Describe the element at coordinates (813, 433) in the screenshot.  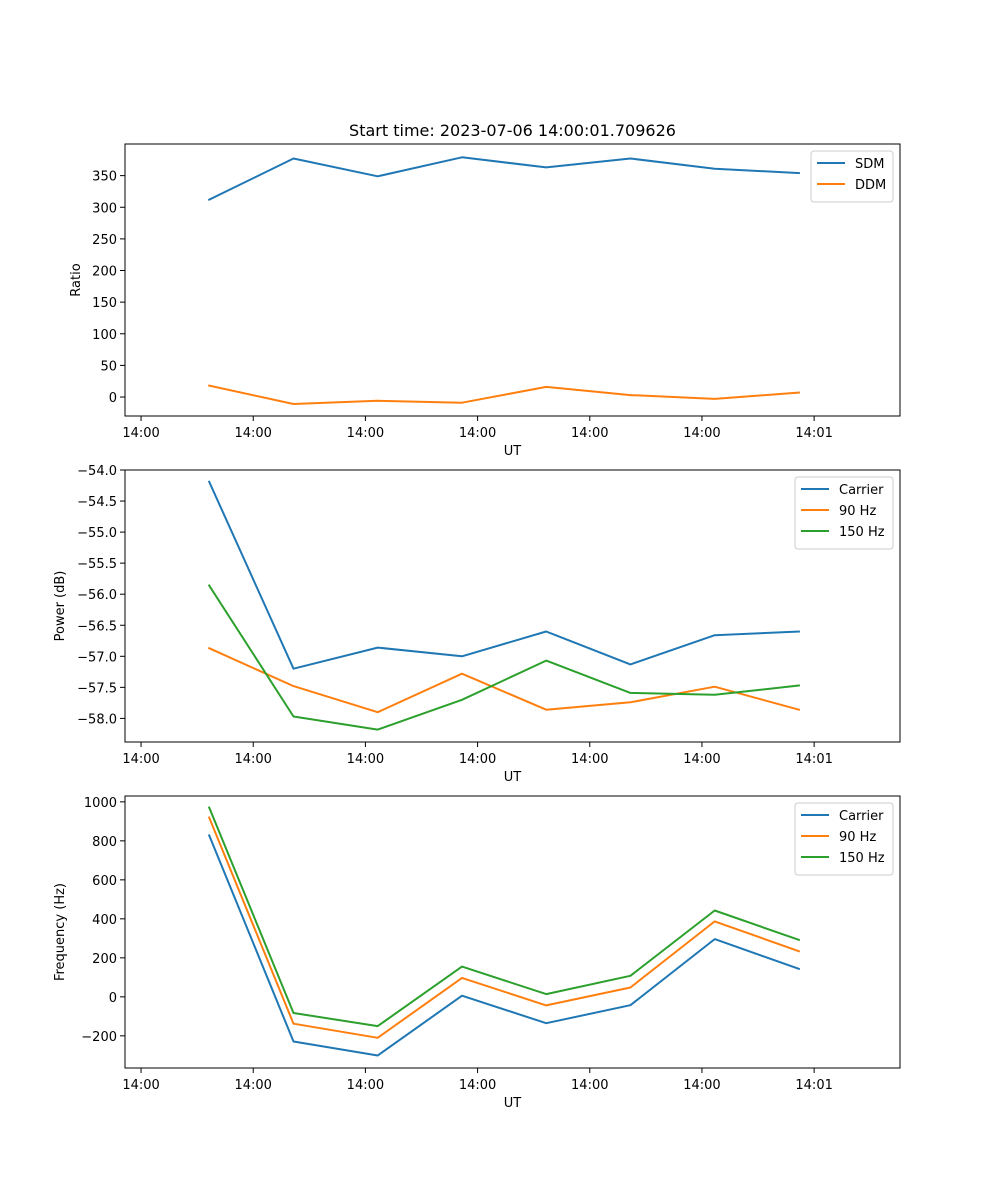
I see `ratio-x-tick-label: 14:01` at that location.